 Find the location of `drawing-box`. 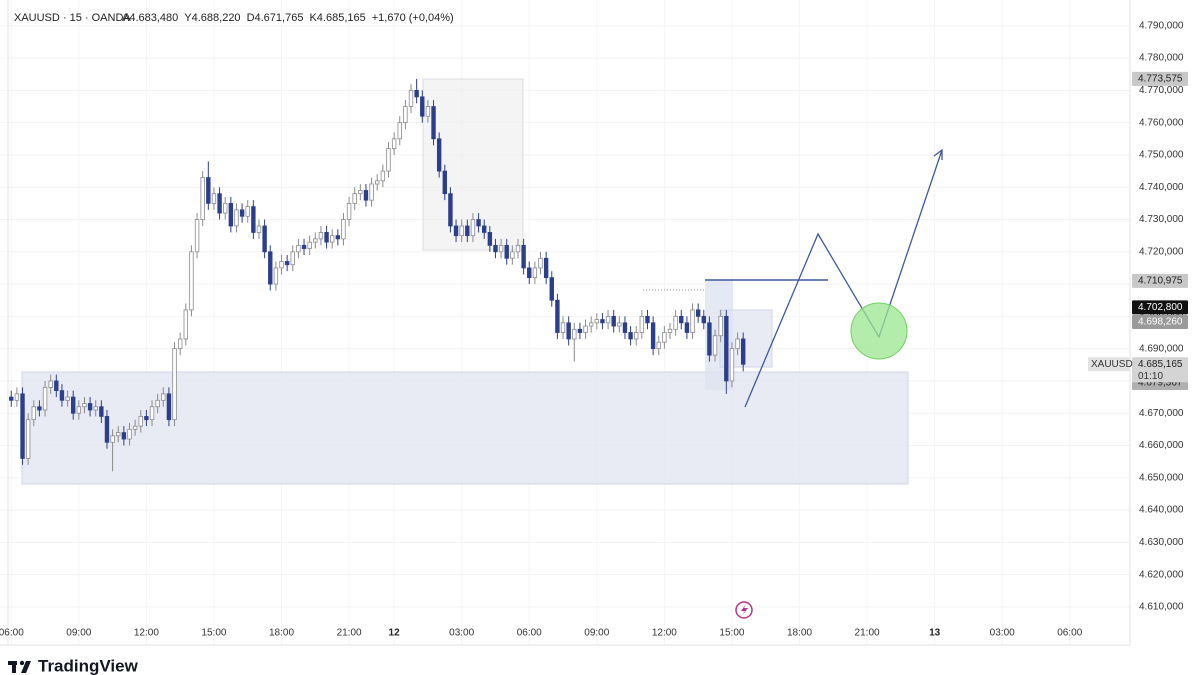

drawing-box is located at coordinates (746, 338).